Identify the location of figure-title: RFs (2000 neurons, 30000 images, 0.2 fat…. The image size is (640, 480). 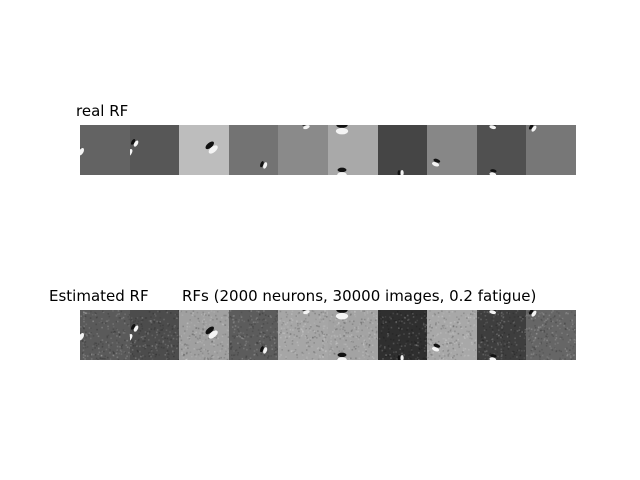
(359, 296).